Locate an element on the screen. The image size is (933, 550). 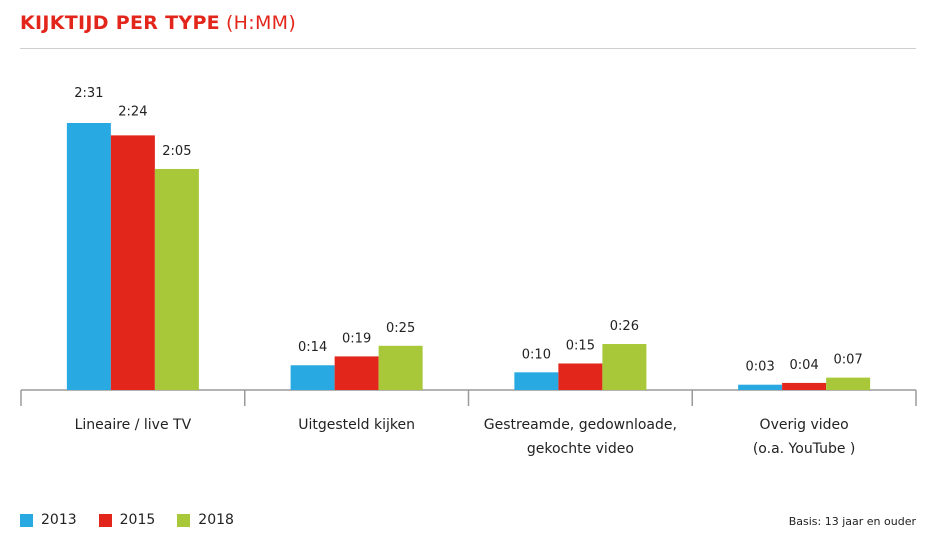
category-label: Uitgesteld kijken is located at coordinates (356, 425).